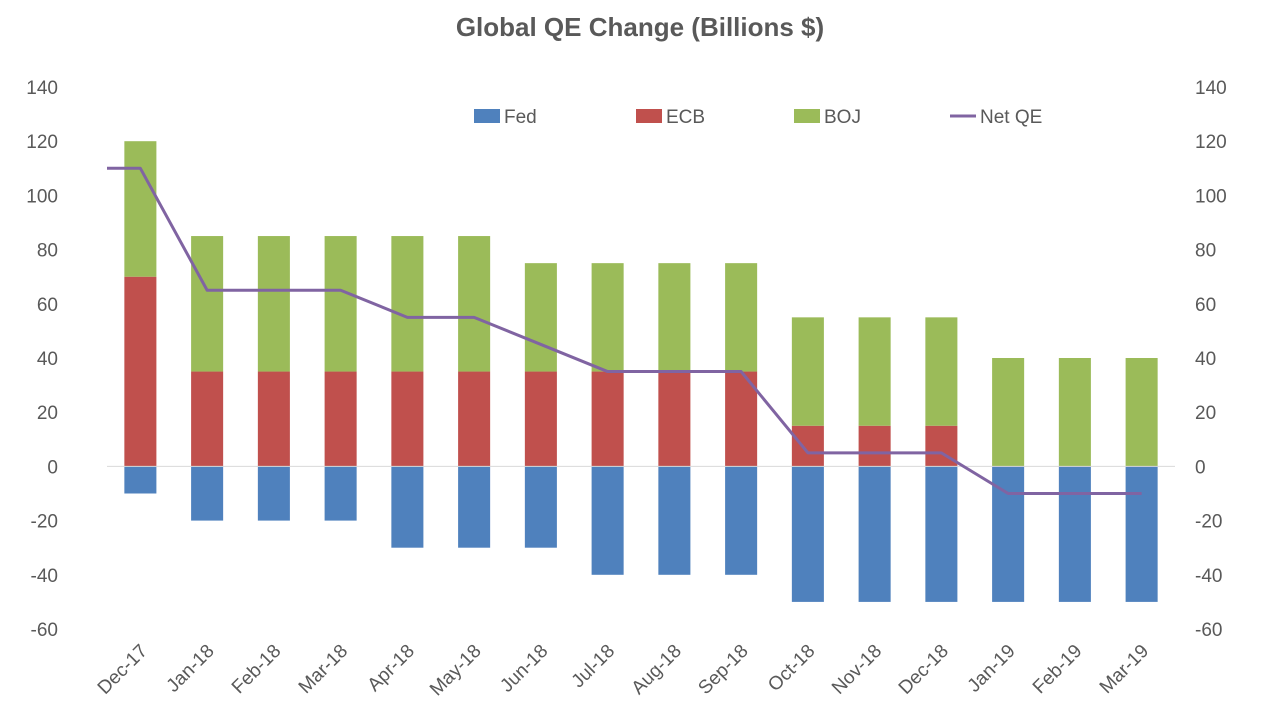 Image resolution: width=1280 pixels, height=725 pixels. What do you see at coordinates (723, 670) in the screenshot?
I see `x-tick-label: Sep-18` at bounding box center [723, 670].